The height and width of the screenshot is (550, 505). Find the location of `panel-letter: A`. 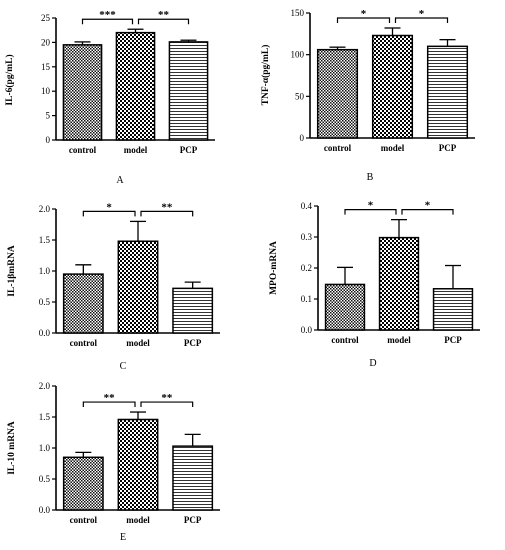

panel-letter: A is located at coordinates (120, 180).